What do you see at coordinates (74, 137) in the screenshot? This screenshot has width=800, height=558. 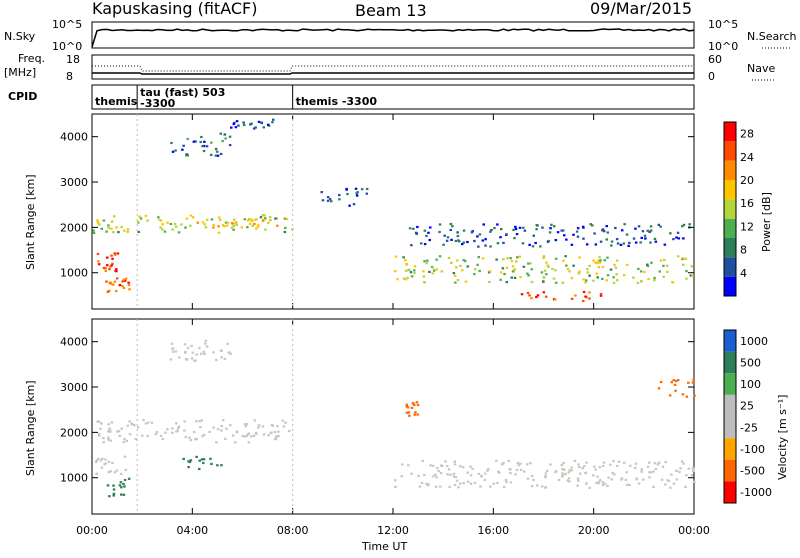 I see `power-ytick-label: 4000` at bounding box center [74, 137].